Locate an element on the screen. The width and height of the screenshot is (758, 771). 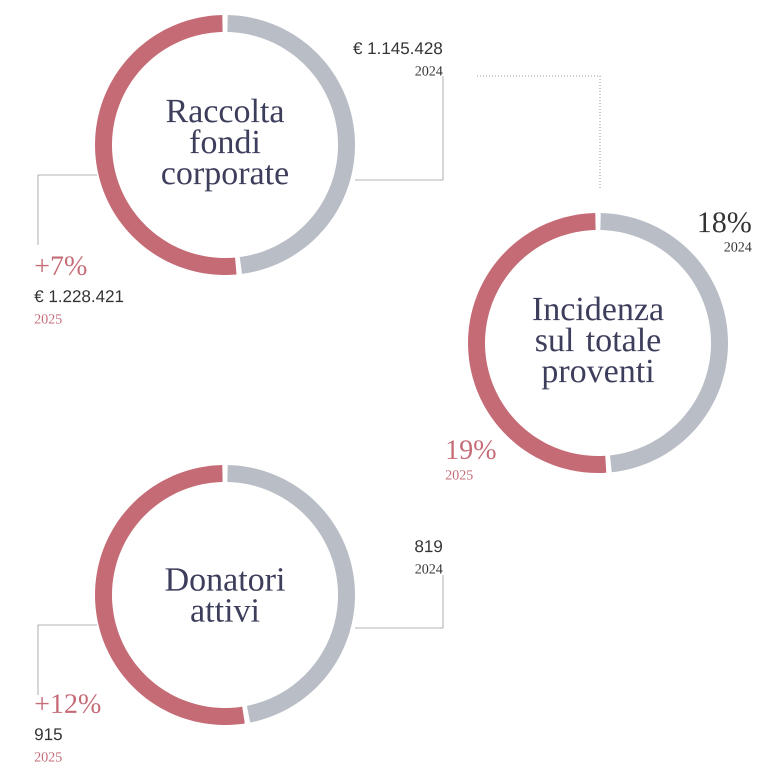
data-label: 915 is located at coordinates (48, 734).